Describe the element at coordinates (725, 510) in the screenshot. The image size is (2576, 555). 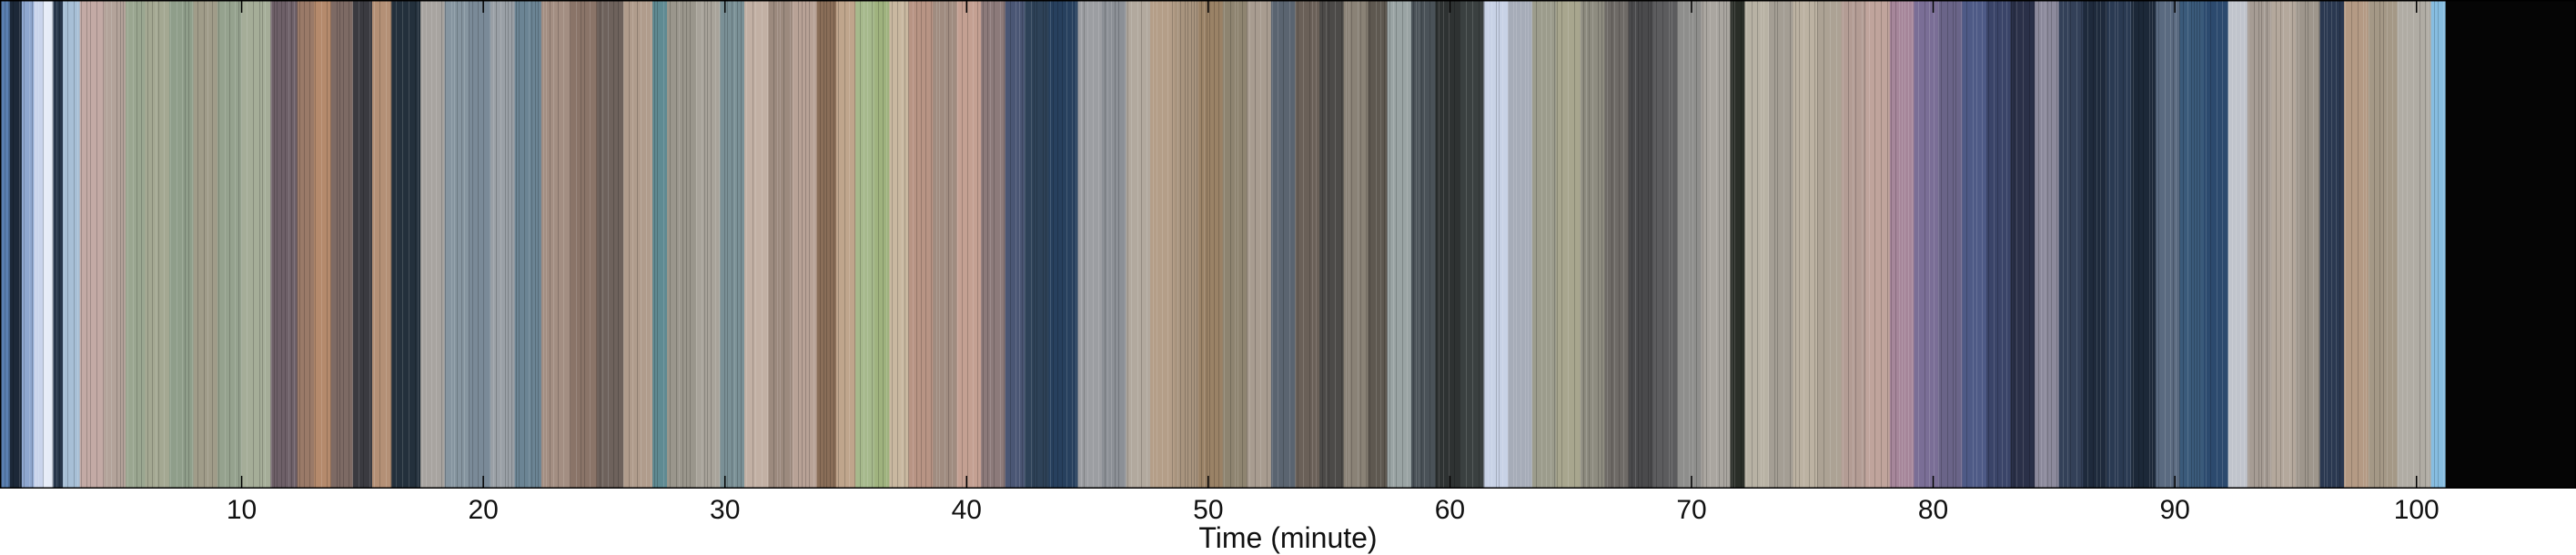
I see `x-tick-label: 30` at that location.